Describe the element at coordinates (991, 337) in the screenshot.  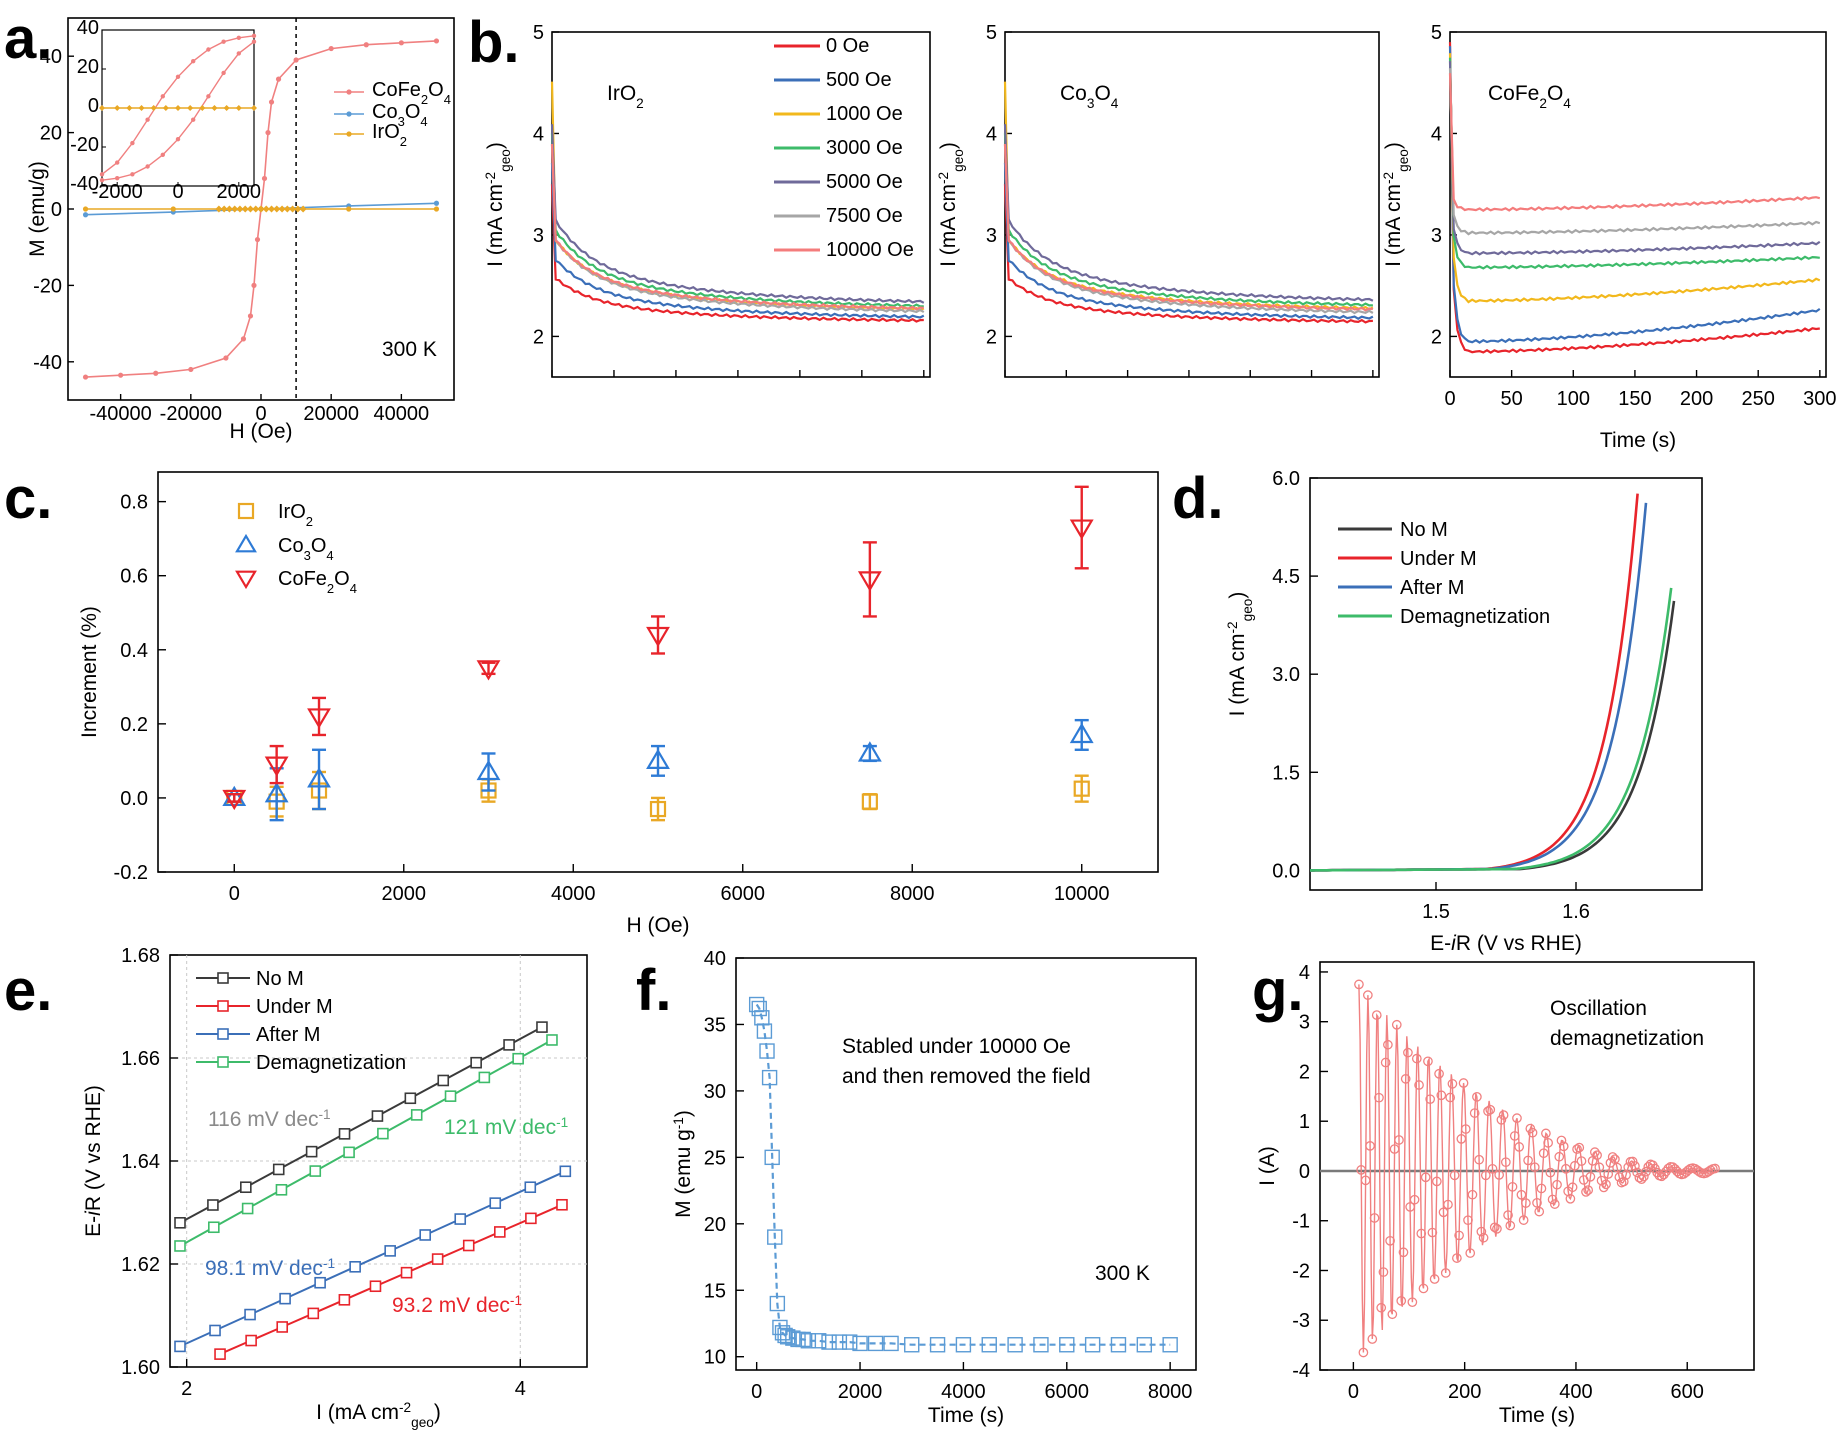
I see `y-tick-label: 2` at that location.